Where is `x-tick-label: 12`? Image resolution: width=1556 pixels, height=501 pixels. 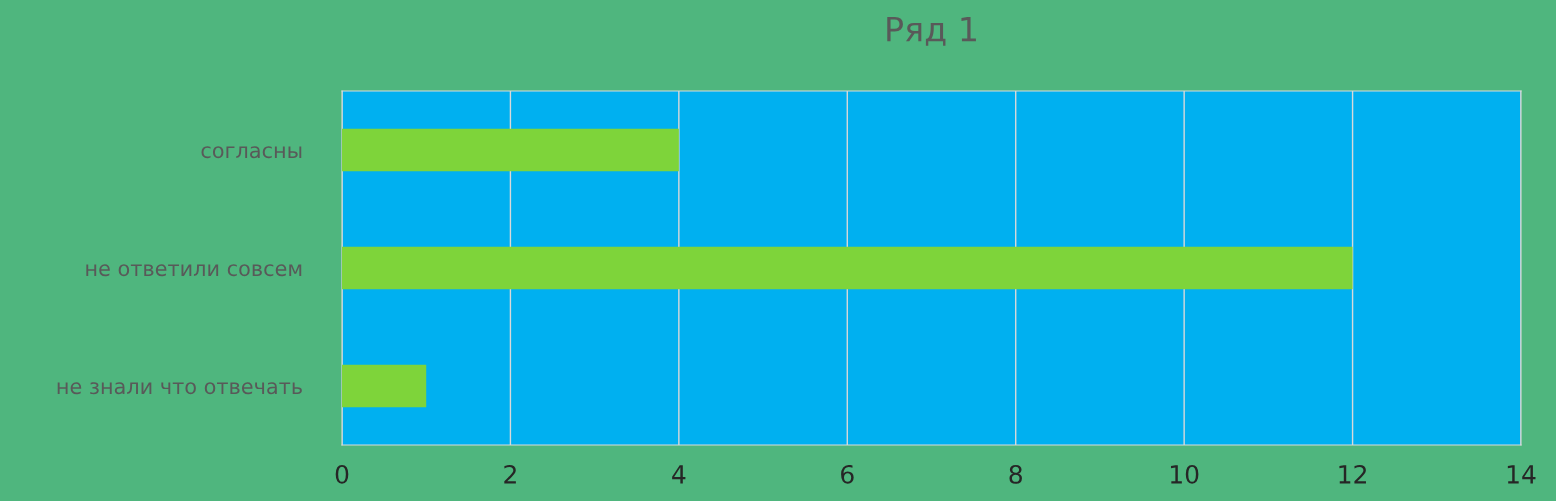
x-tick-label: 12 is located at coordinates (1352, 474).